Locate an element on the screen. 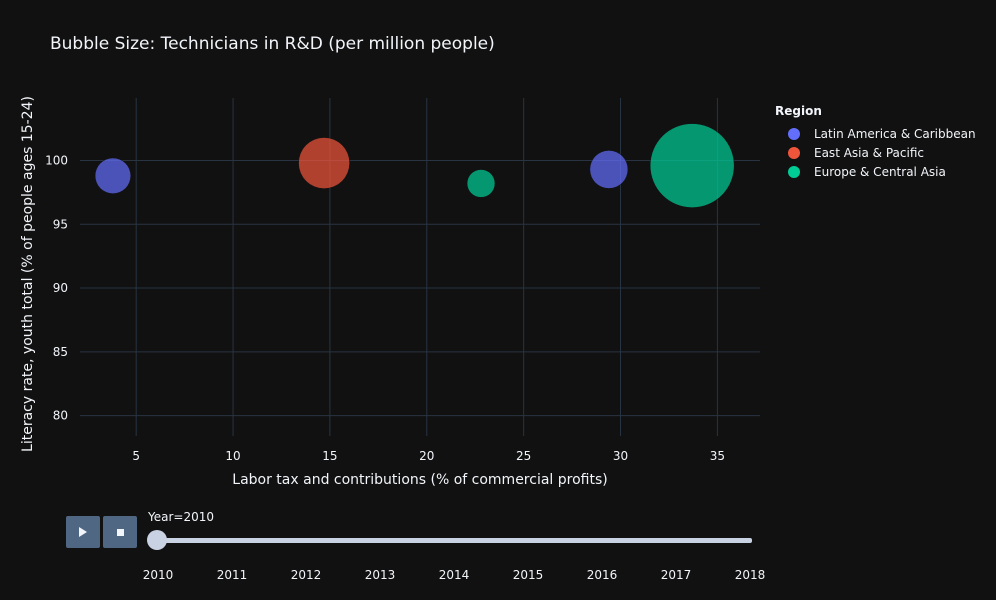  slider-tick-label: 2013 is located at coordinates (380, 575).